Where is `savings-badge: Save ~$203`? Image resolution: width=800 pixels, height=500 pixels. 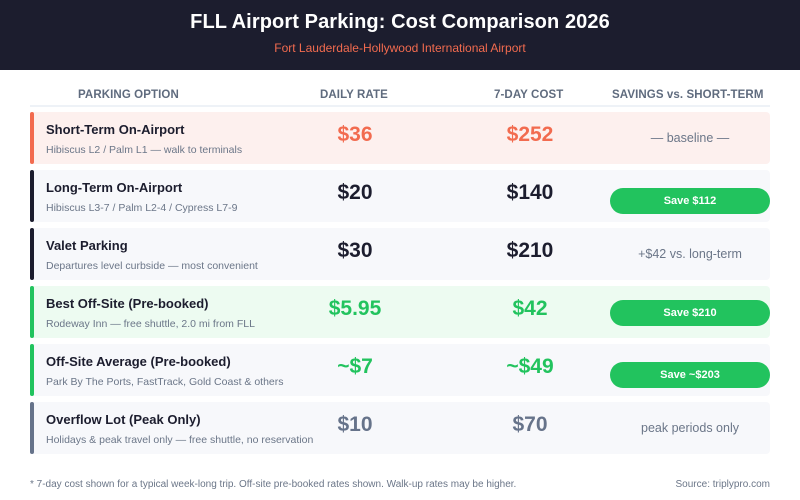 savings-badge: Save ~$203 is located at coordinates (690, 375).